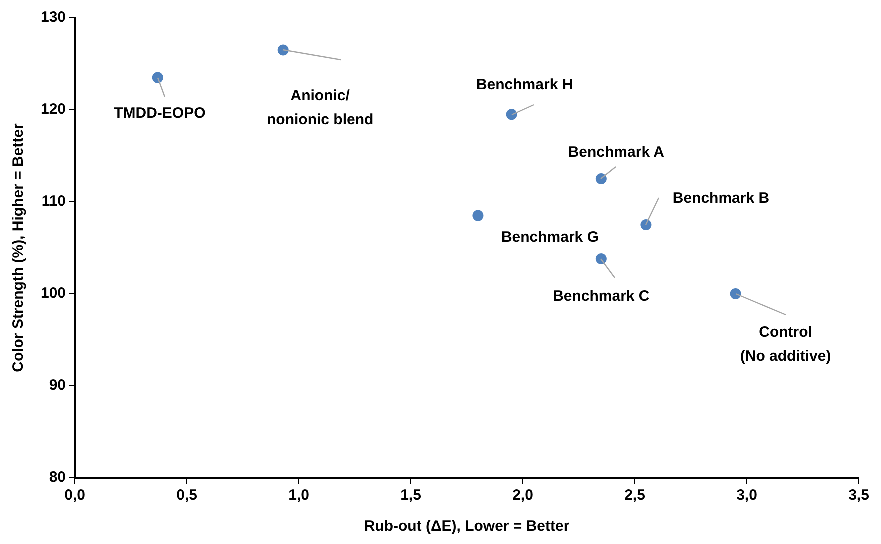 Image resolution: width=881 pixels, height=544 pixels. Describe the element at coordinates (187, 495) in the screenshot. I see `x-tick-label: 0,5` at that location.